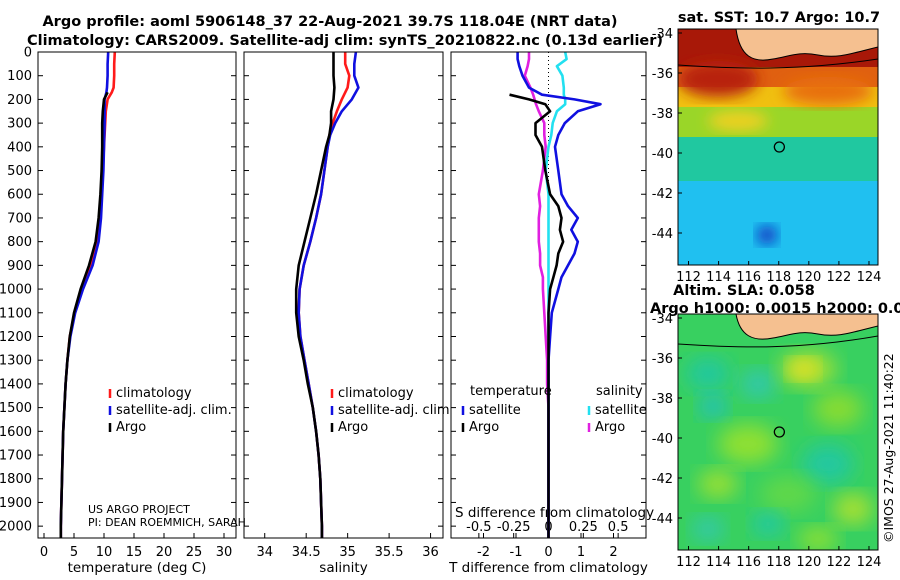 This screenshot has width=900, height=580. What do you see at coordinates (778, 217) in the screenshot?
I see `sst-band-coolest` at bounding box center [778, 217].